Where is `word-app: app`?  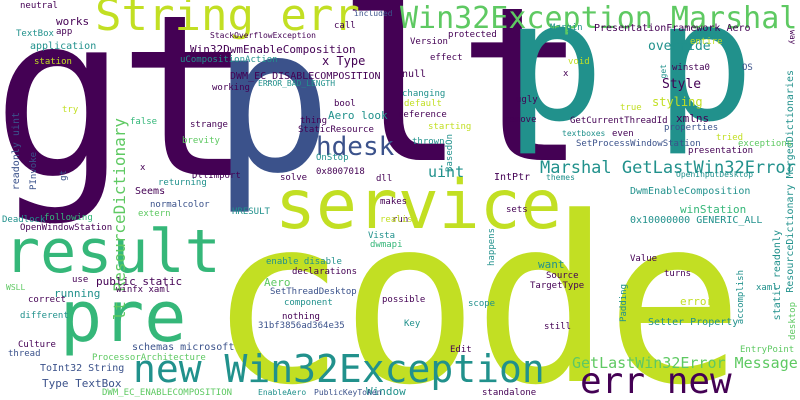 word-app: app is located at coordinates (64, 32).